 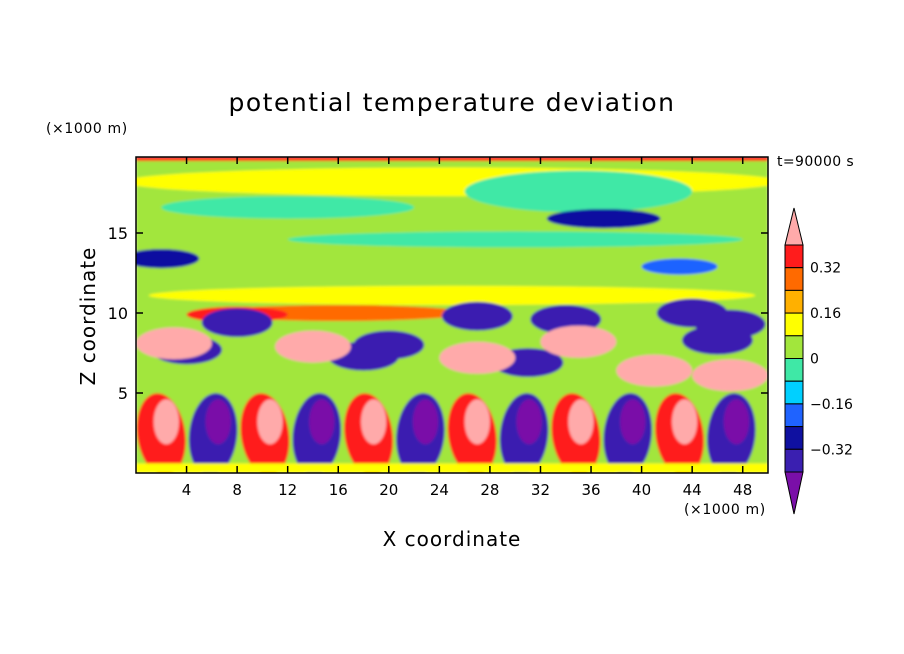 What do you see at coordinates (742, 490) in the screenshot?
I see `x-tick-label: 48` at bounding box center [742, 490].